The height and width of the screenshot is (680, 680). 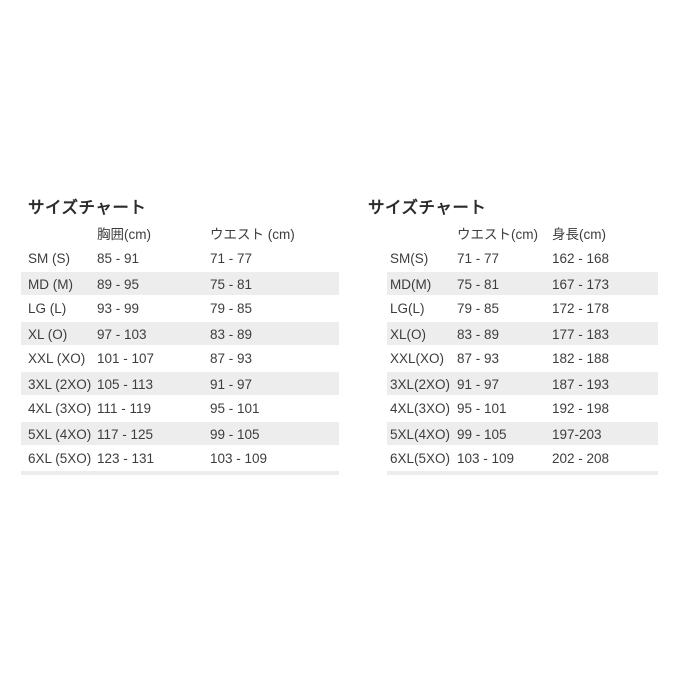 What do you see at coordinates (49, 258) in the screenshot?
I see `size-cell: SM (S)` at bounding box center [49, 258].